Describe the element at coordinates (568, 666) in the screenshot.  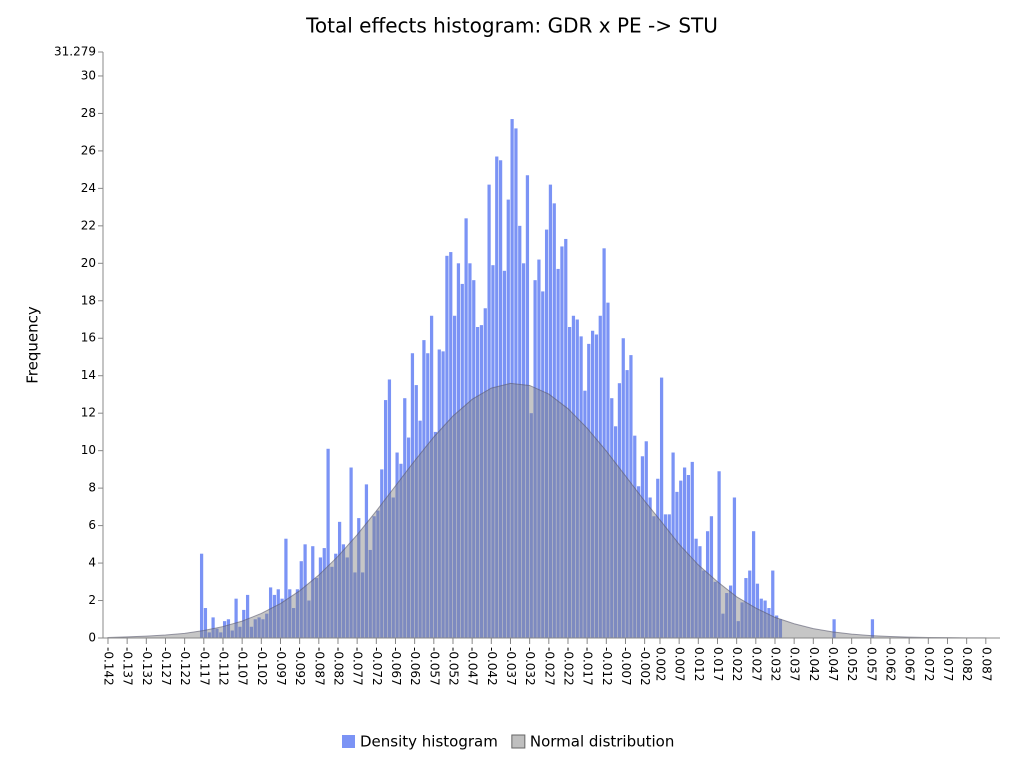
I see `x-tick-label: -0.022` at that location.